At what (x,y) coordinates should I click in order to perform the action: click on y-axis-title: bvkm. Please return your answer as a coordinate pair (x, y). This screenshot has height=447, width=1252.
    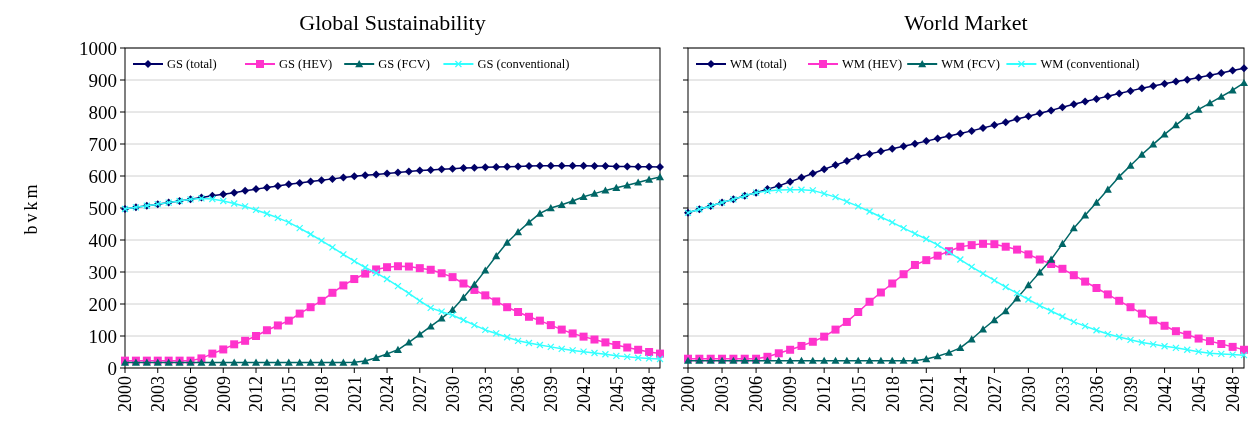
    Looking at the image, I should click on (31, 208).